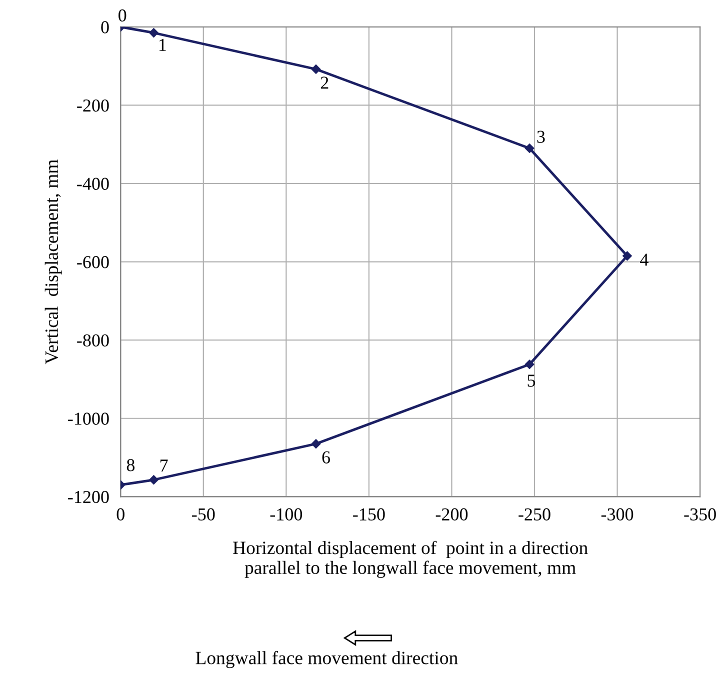 The height and width of the screenshot is (673, 718). What do you see at coordinates (410, 559) in the screenshot?
I see `x-axis-title: Horizontal displacement of point in a direction parallel to the longwall face movement, mm` at bounding box center [410, 559].